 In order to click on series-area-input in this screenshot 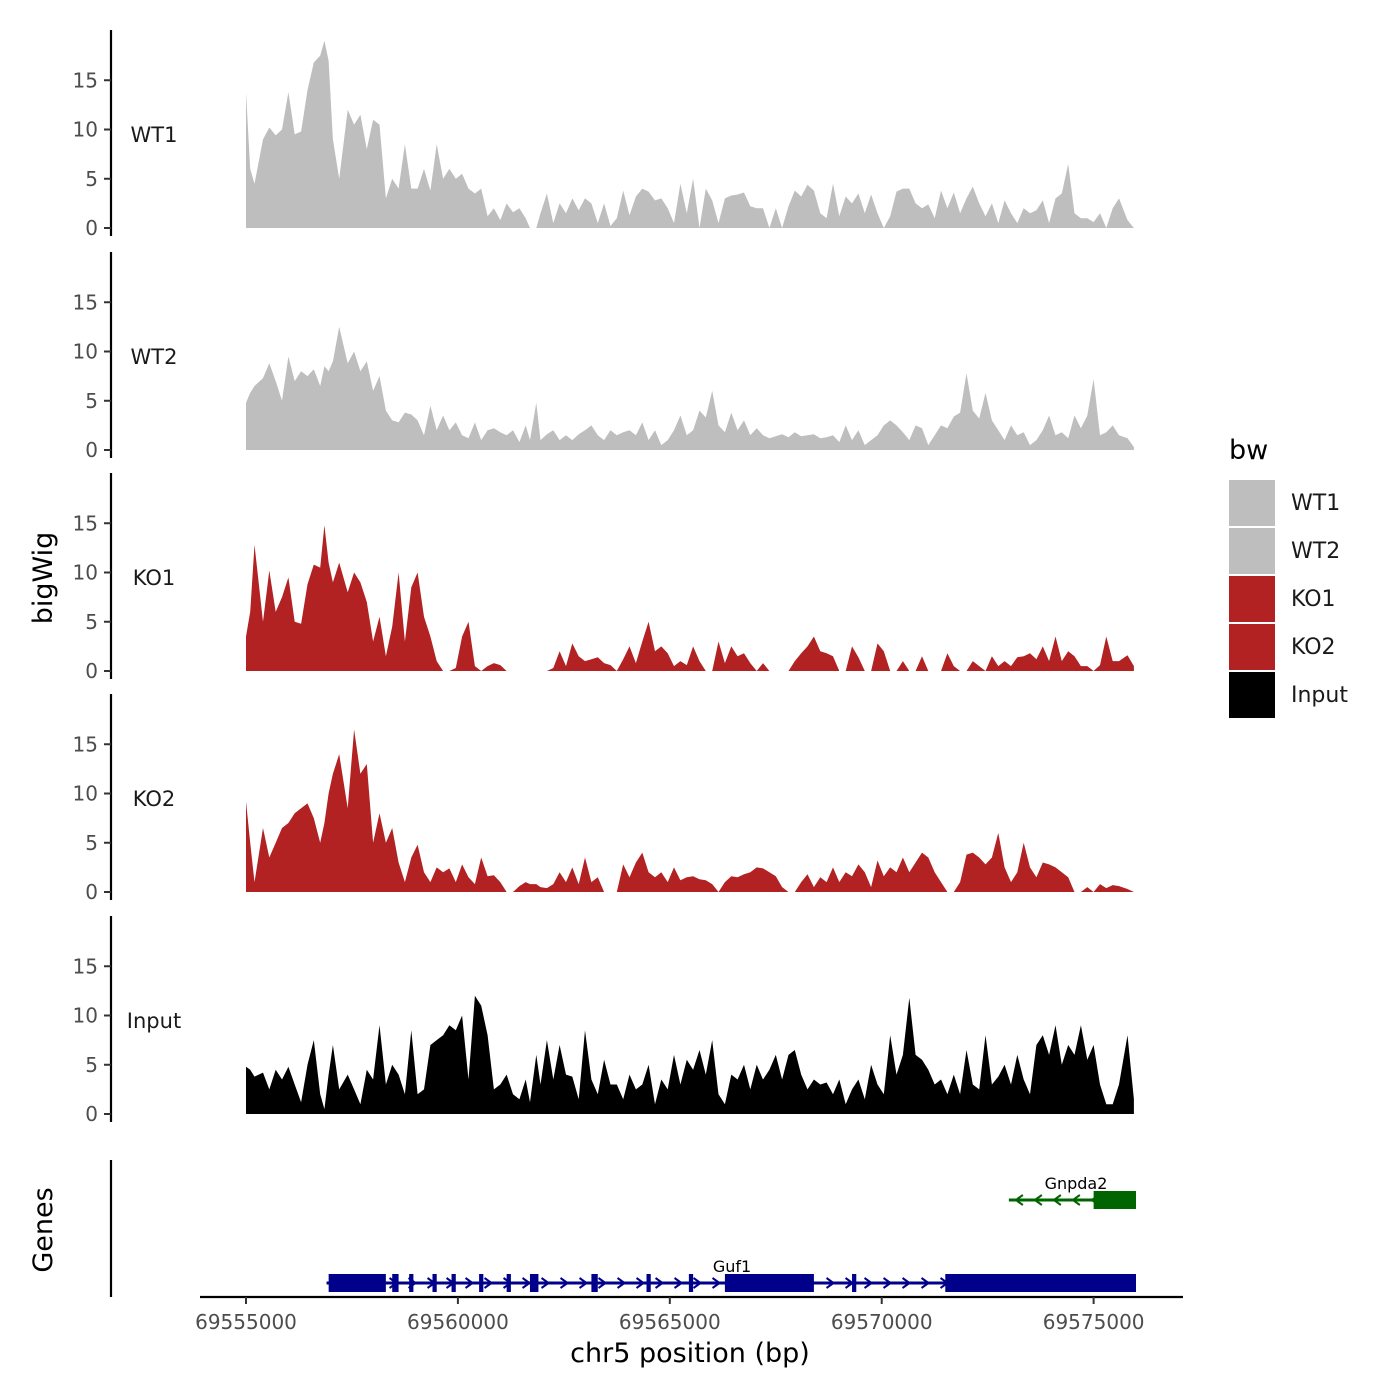, I will do `click(690, 1054)`.